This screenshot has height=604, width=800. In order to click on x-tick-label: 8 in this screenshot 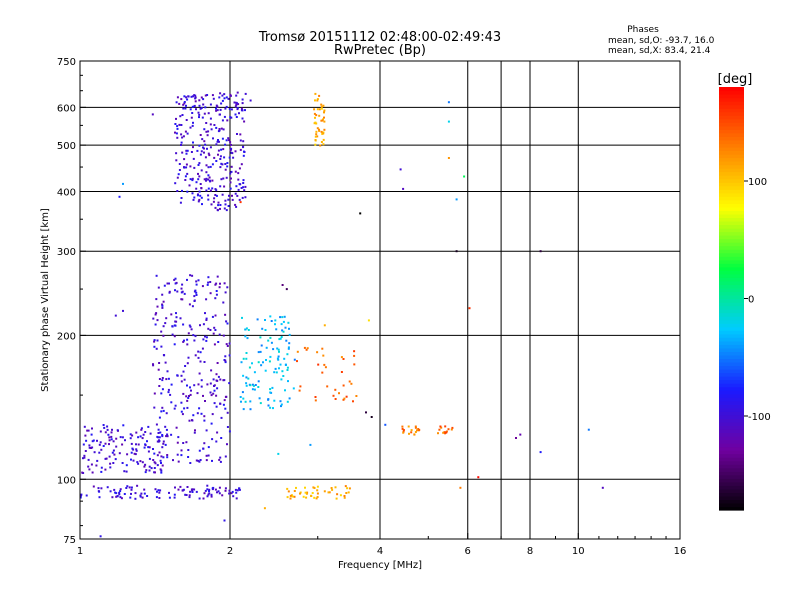, I will do `click(530, 551)`.